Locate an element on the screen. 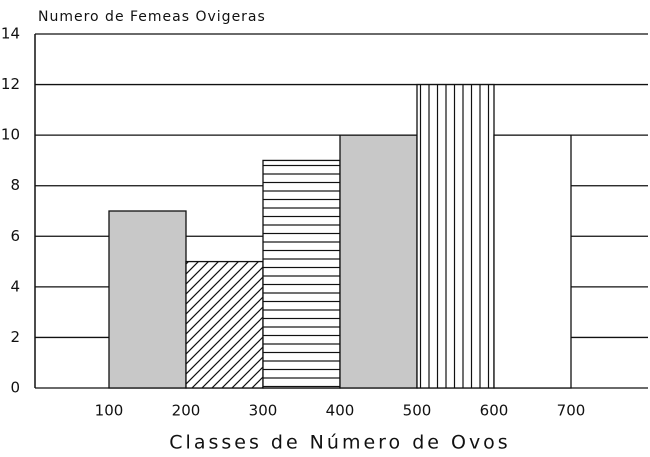  y-tick-label: 10 is located at coordinates (10, 135).